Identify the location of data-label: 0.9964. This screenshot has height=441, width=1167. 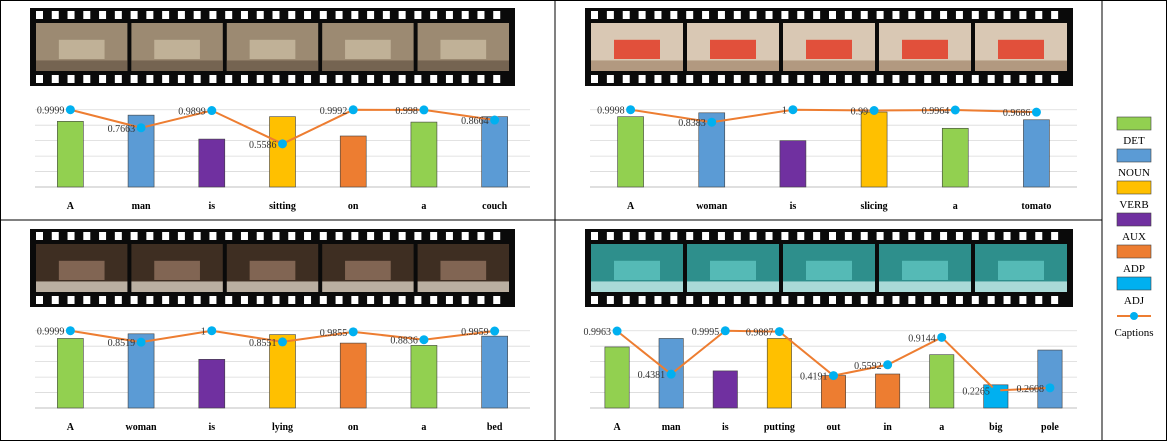
(936, 111).